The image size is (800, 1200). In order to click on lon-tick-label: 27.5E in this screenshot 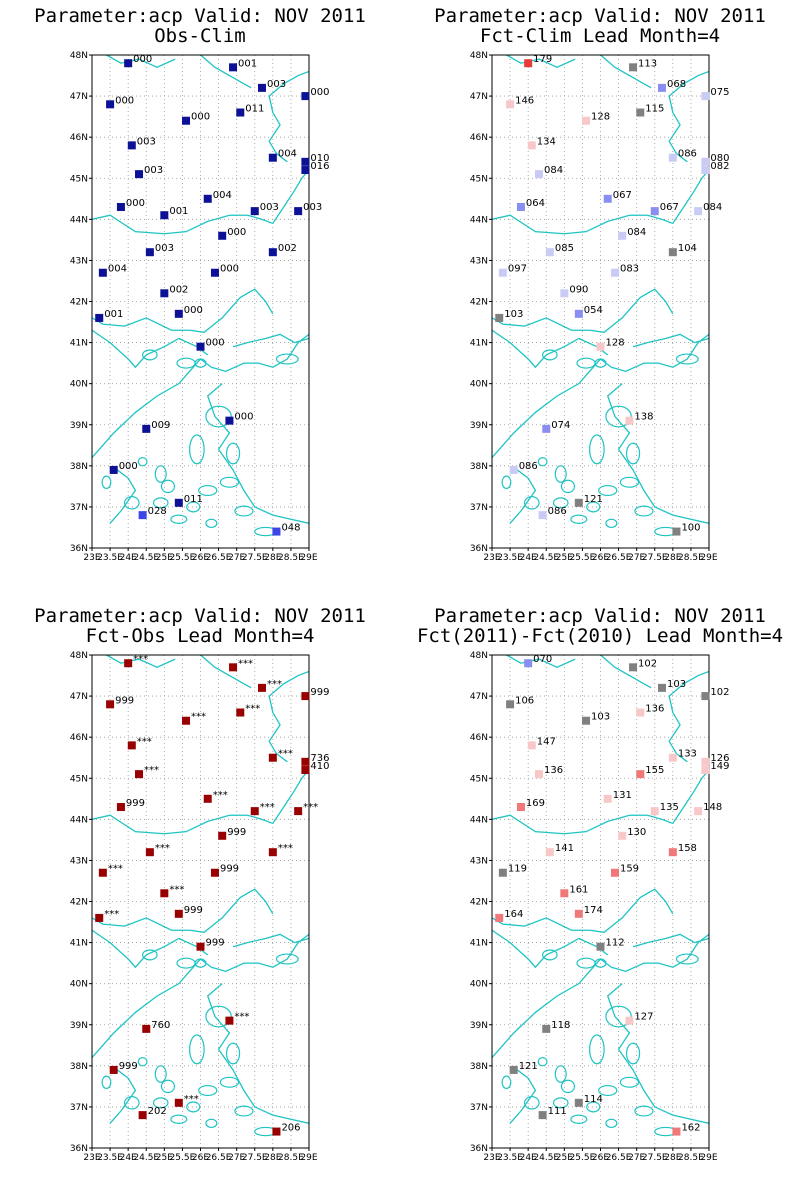, I will do `click(655, 558)`.